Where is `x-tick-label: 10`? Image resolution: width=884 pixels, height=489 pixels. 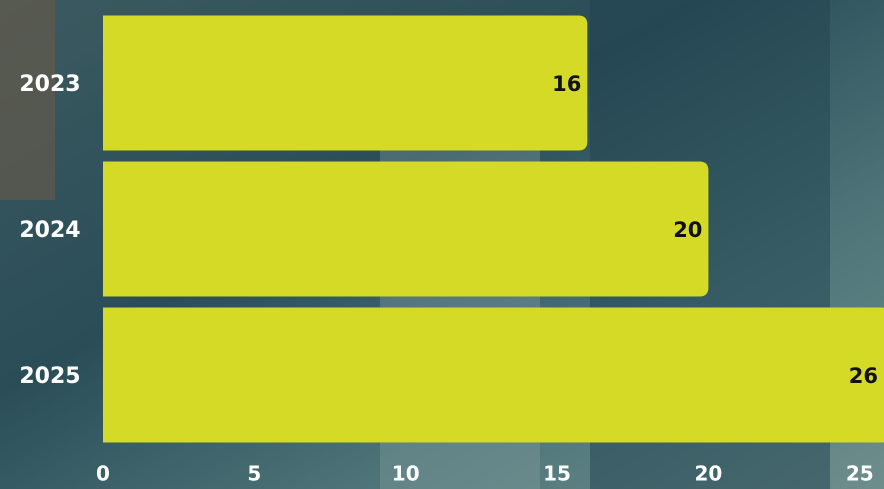
x-tick-label: 10 is located at coordinates (406, 474).